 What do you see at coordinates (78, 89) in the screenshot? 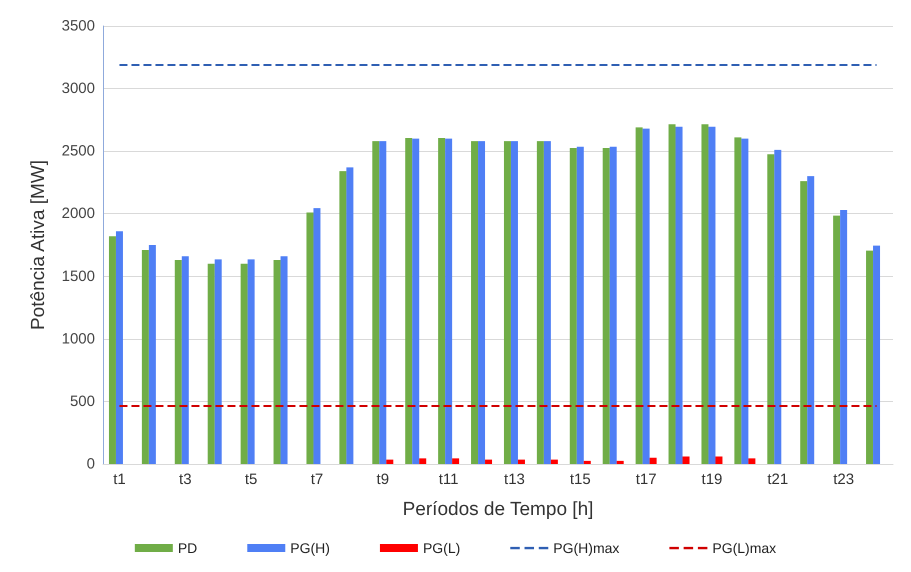
I see `y-tick-label: 3000` at bounding box center [78, 89].